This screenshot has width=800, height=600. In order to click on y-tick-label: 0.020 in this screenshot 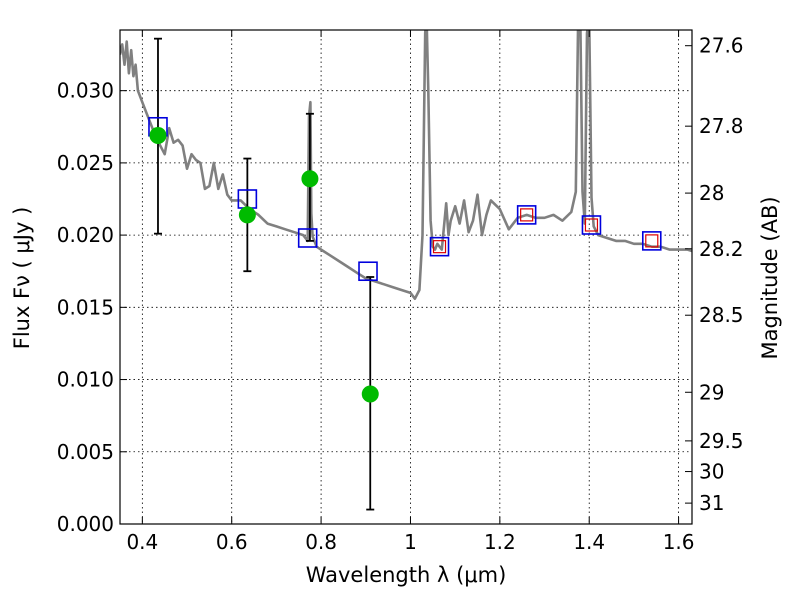, I will do `click(85, 235)`.